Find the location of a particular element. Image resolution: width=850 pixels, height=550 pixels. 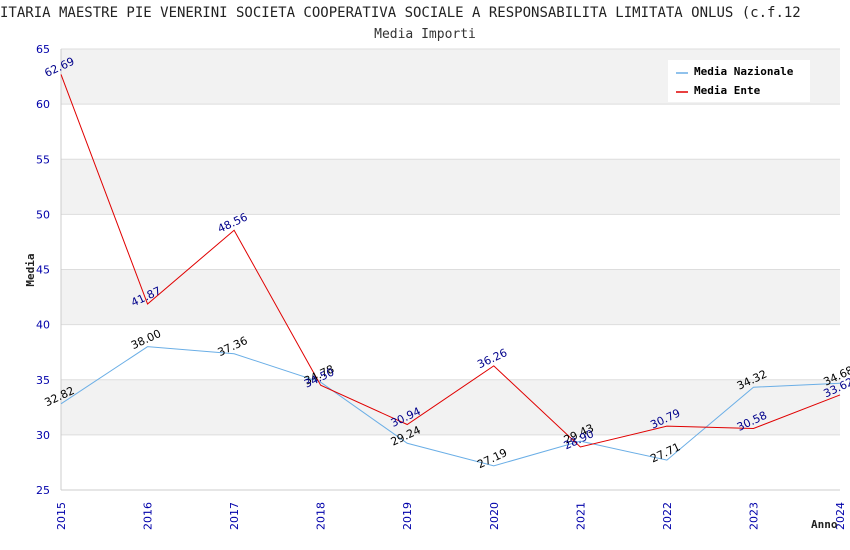

y-axis-ticks: 25 30 35 40 45 50 55 60 65 is located at coordinates (43, 270).